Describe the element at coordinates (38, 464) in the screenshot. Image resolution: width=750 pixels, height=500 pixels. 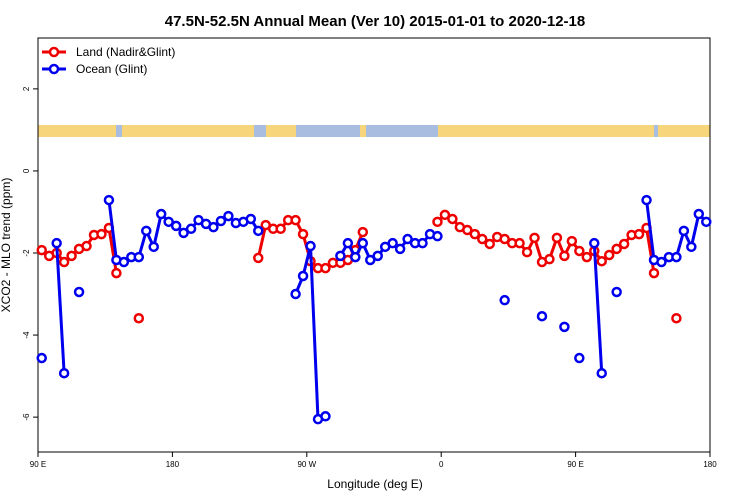
I see `x-tick-label: 90 E` at that location.